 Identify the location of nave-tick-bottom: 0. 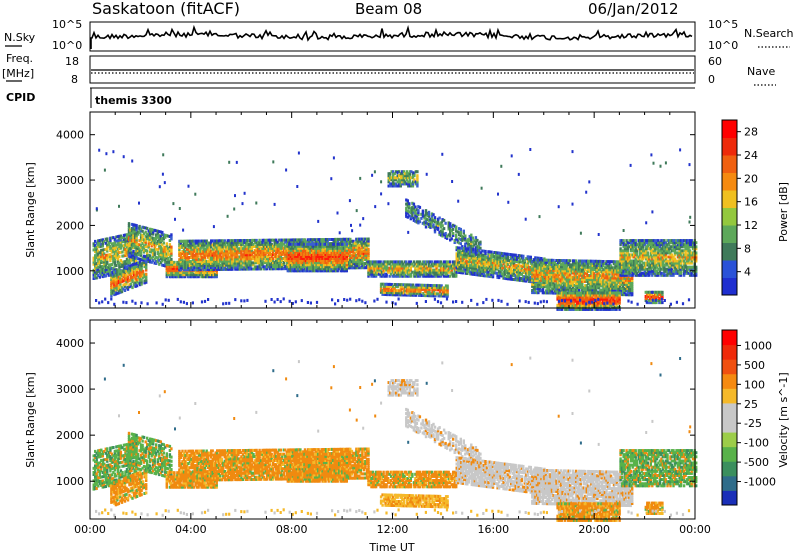
(711, 79).